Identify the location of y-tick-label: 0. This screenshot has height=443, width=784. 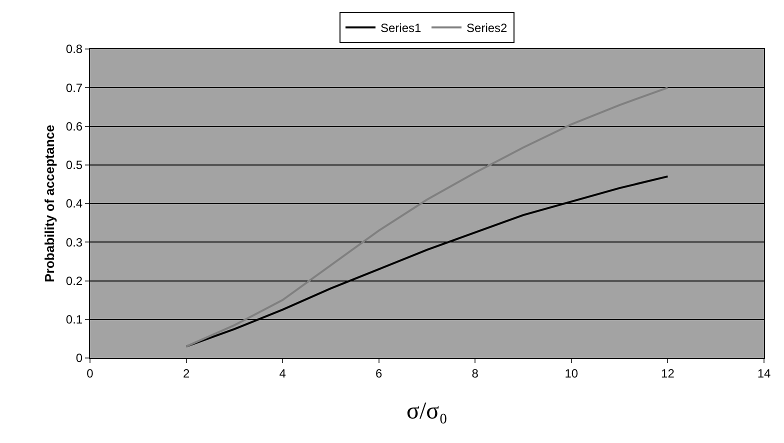
(79, 358).